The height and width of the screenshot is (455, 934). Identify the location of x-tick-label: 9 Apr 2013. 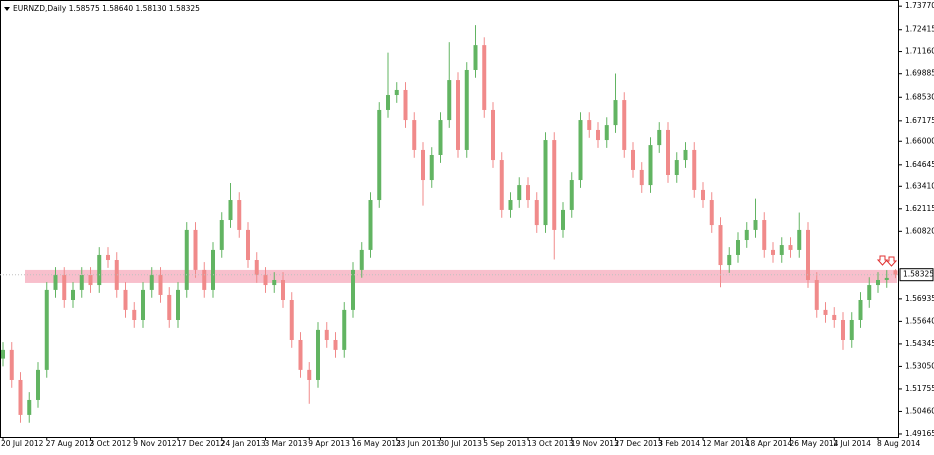
(329, 443).